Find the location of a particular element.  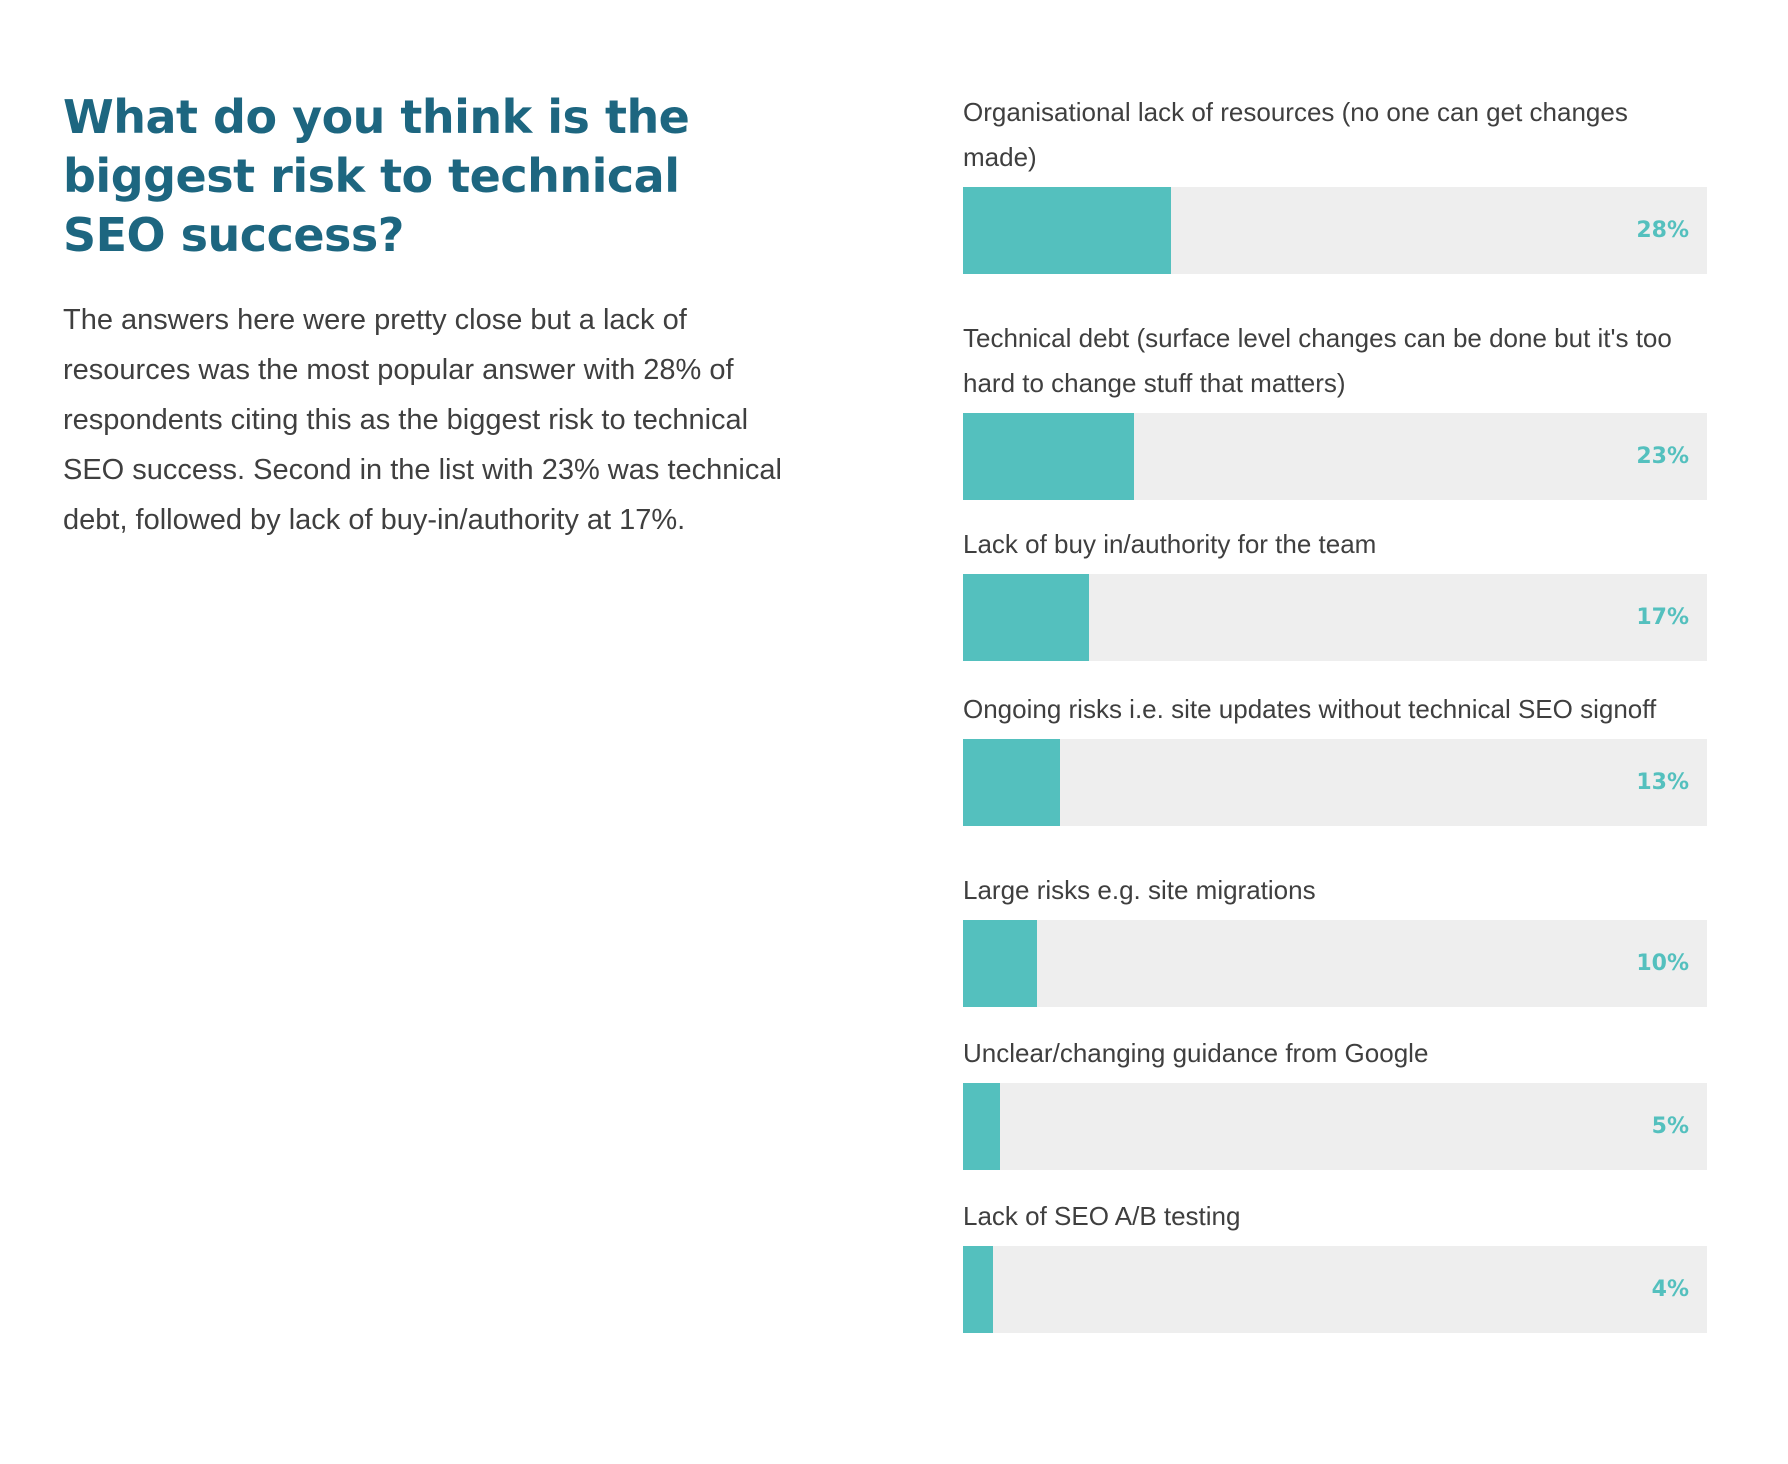

chart-item: Unclear/changing guidance from Google 5% is located at coordinates (1335, 1100).